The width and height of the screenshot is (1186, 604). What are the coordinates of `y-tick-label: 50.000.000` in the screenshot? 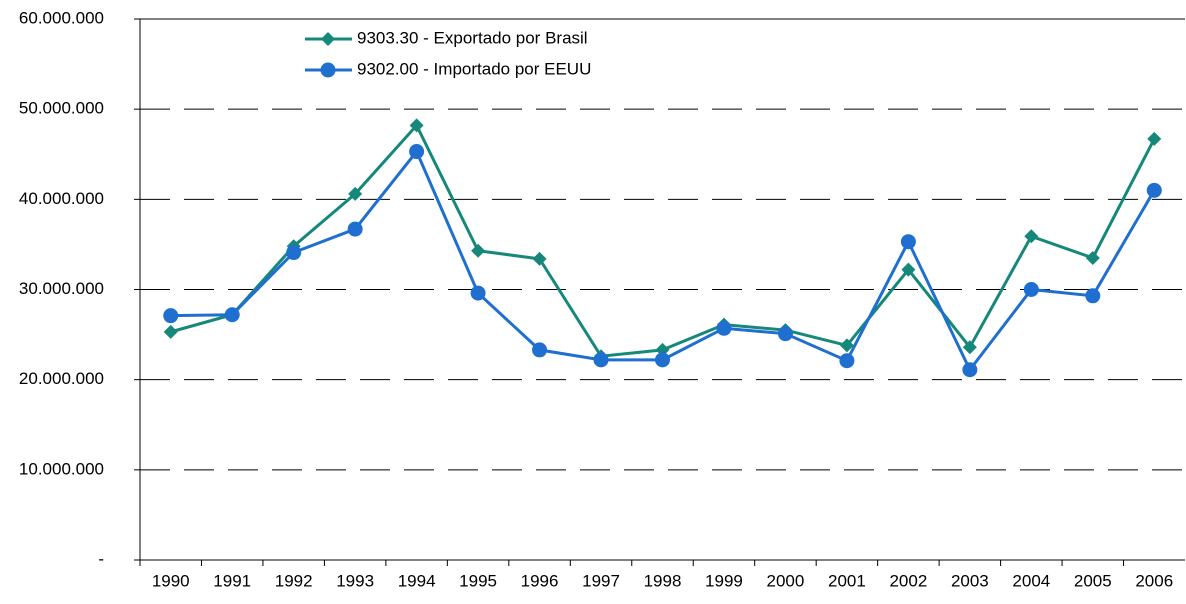 It's located at (61, 108).